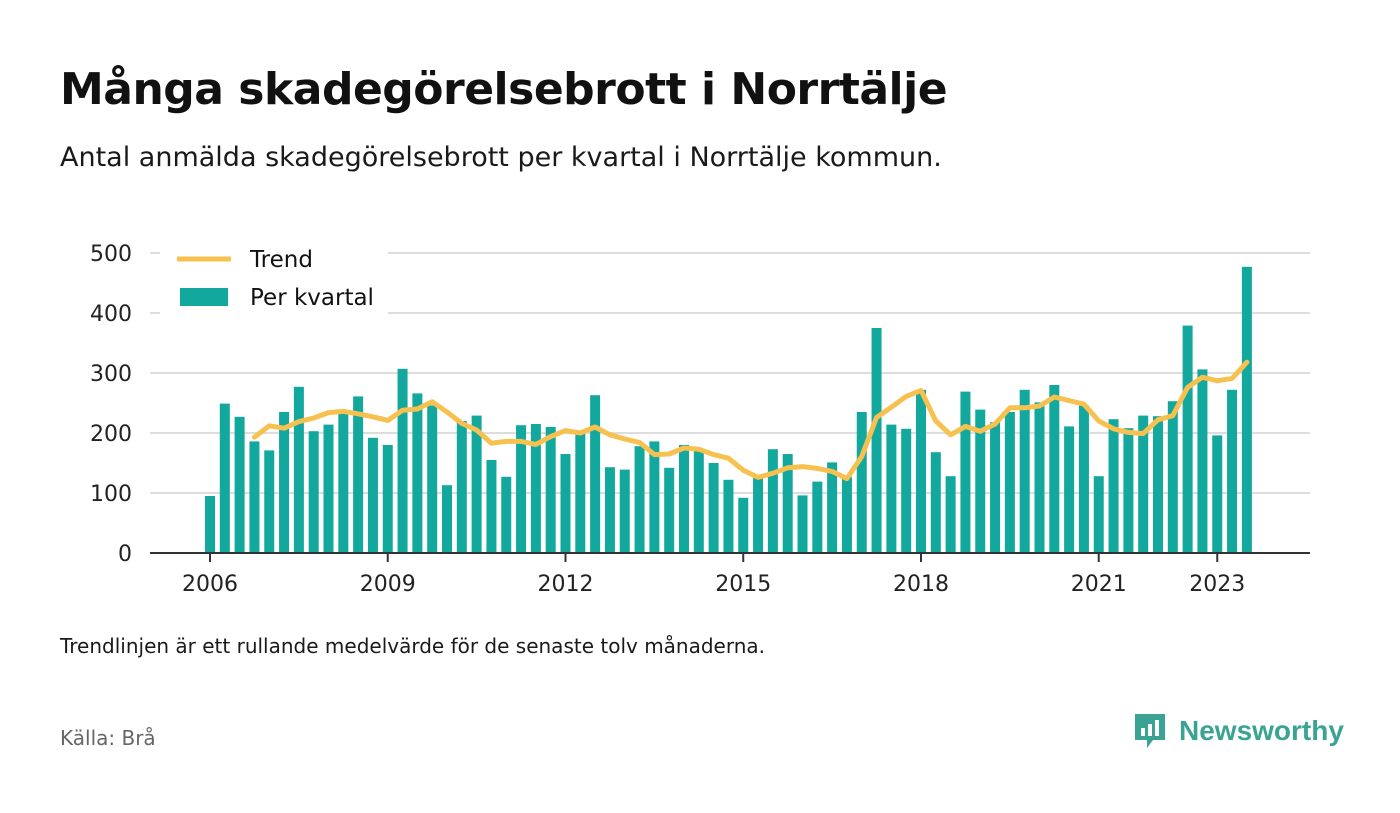 The image size is (1400, 813). I want to click on x-tick-label: 2021, so click(1099, 584).